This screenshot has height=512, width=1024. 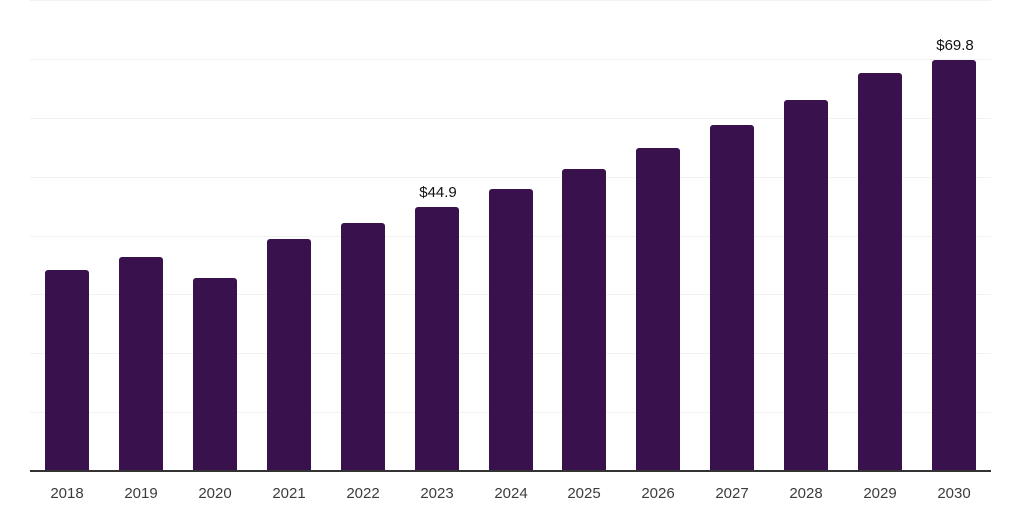 I want to click on bar-value-label-2030: $69.8, so click(x=955, y=45).